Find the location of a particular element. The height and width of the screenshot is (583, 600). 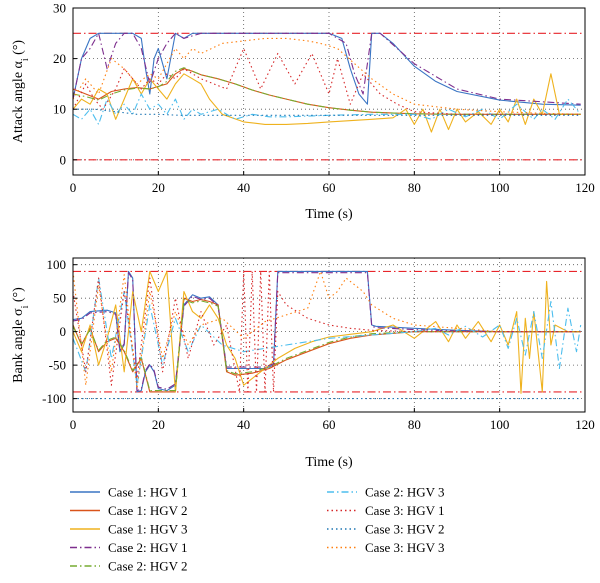

series-line-case1-hgv1 is located at coordinates (326, 69).